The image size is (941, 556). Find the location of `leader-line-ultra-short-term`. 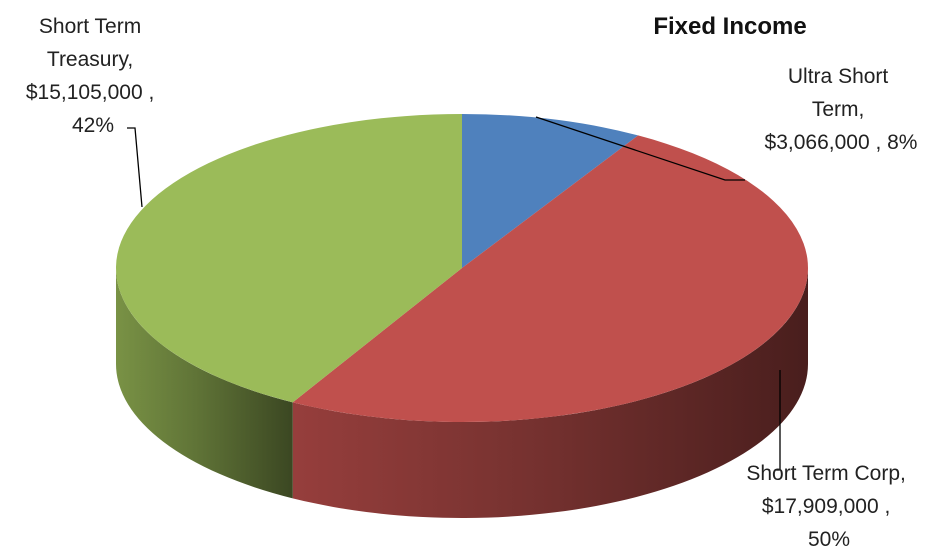

leader-line-ultra-short-term is located at coordinates (640, 148).